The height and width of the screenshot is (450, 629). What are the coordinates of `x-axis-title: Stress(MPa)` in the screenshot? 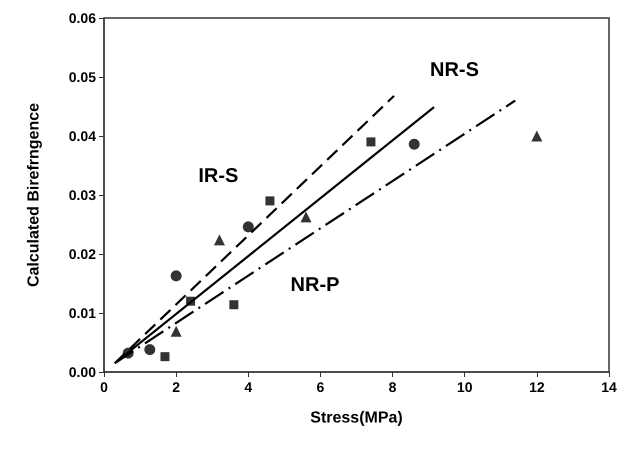 It's located at (356, 418).